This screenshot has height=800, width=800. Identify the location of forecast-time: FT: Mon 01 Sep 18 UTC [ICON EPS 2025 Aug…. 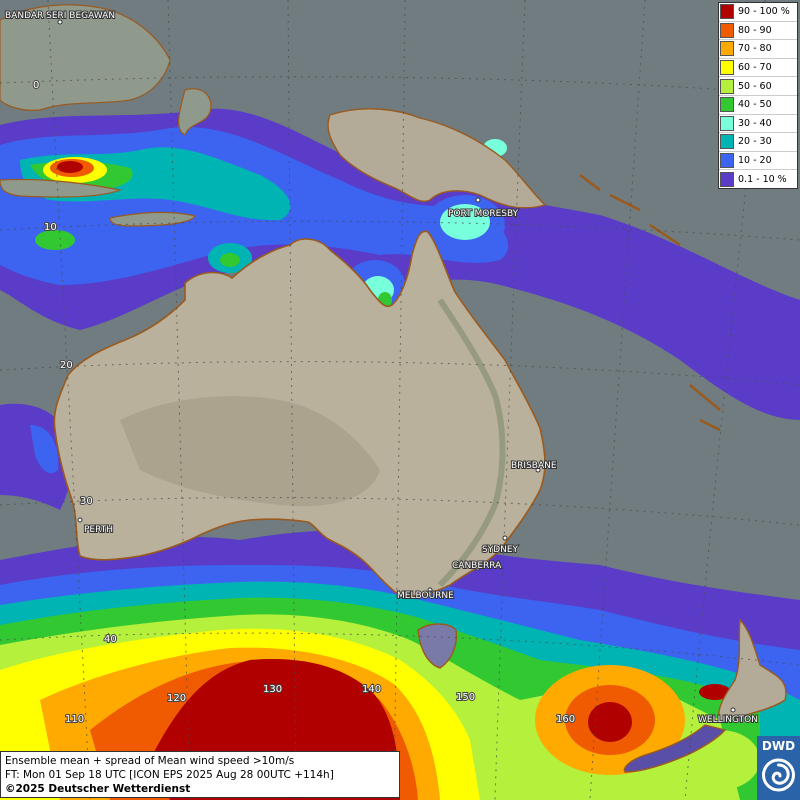
(169, 775).